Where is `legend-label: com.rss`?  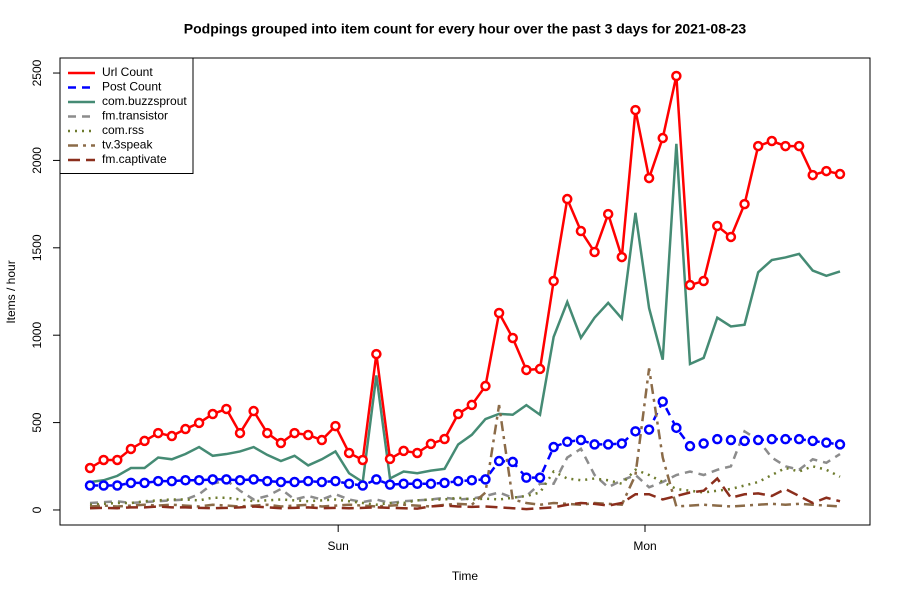 legend-label: com.rss is located at coordinates (123, 130).